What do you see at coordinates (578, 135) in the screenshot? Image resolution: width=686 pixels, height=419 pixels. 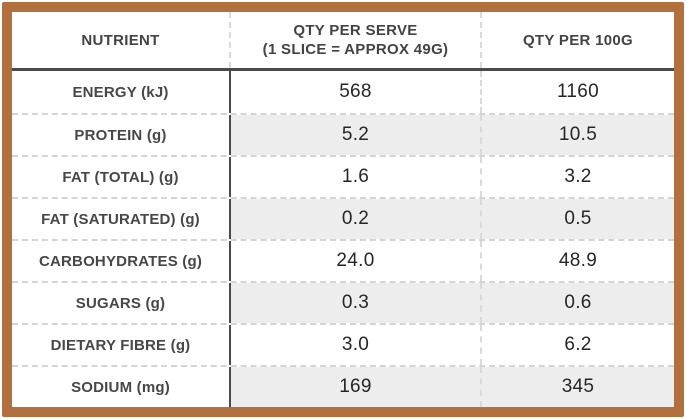 I see `value-per-100g: 10.5` at bounding box center [578, 135].